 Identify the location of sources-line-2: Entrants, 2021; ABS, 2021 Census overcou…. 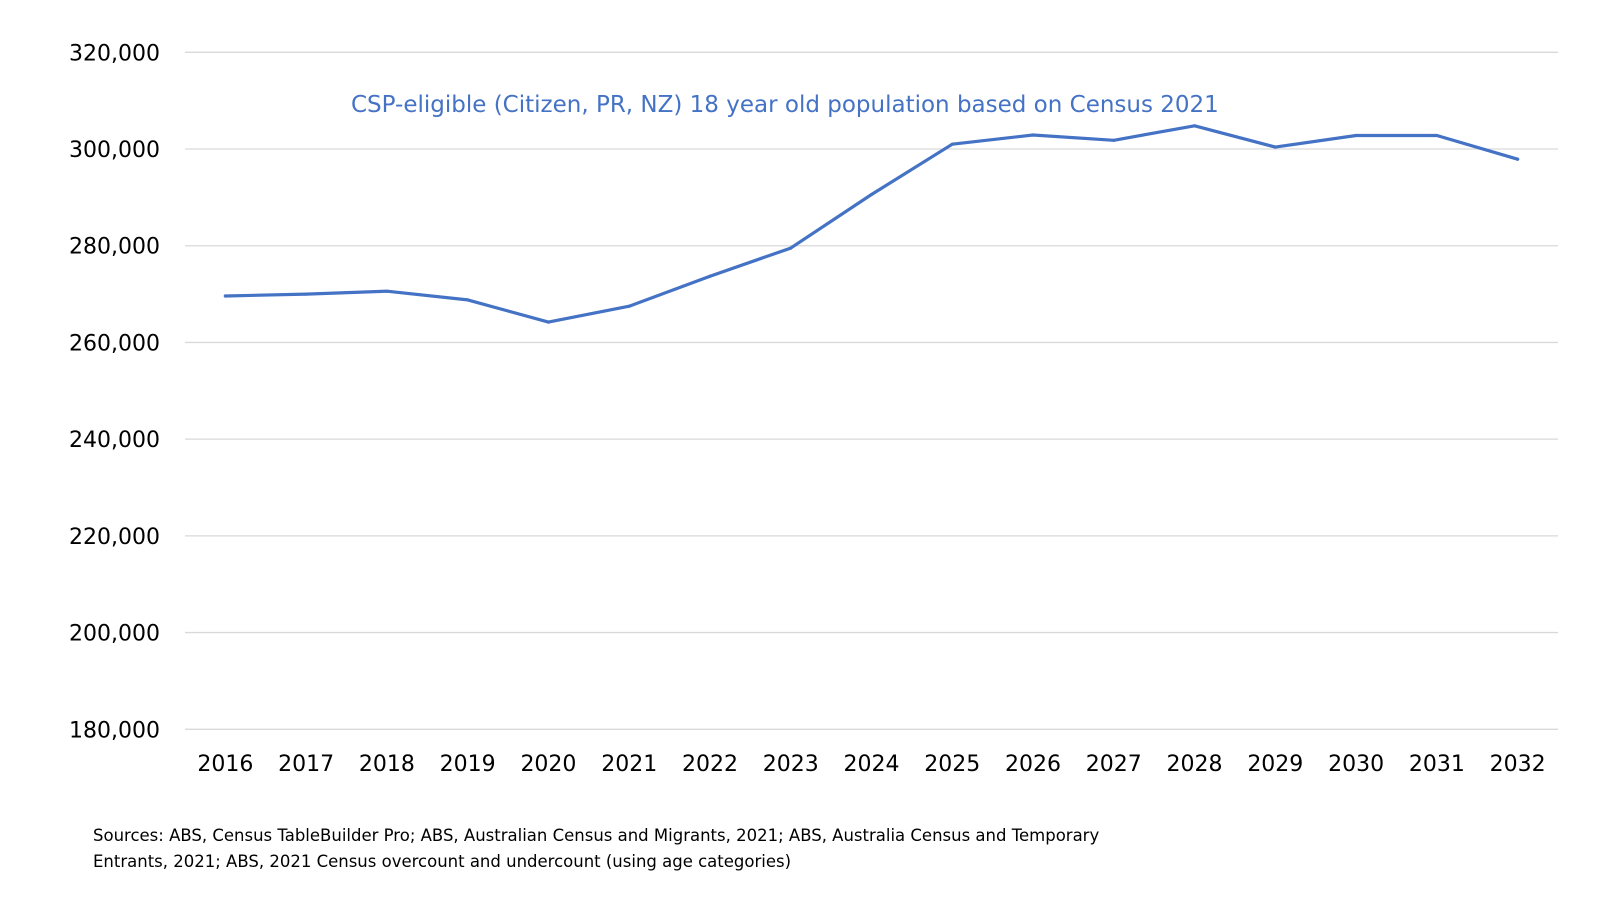
(442, 861).